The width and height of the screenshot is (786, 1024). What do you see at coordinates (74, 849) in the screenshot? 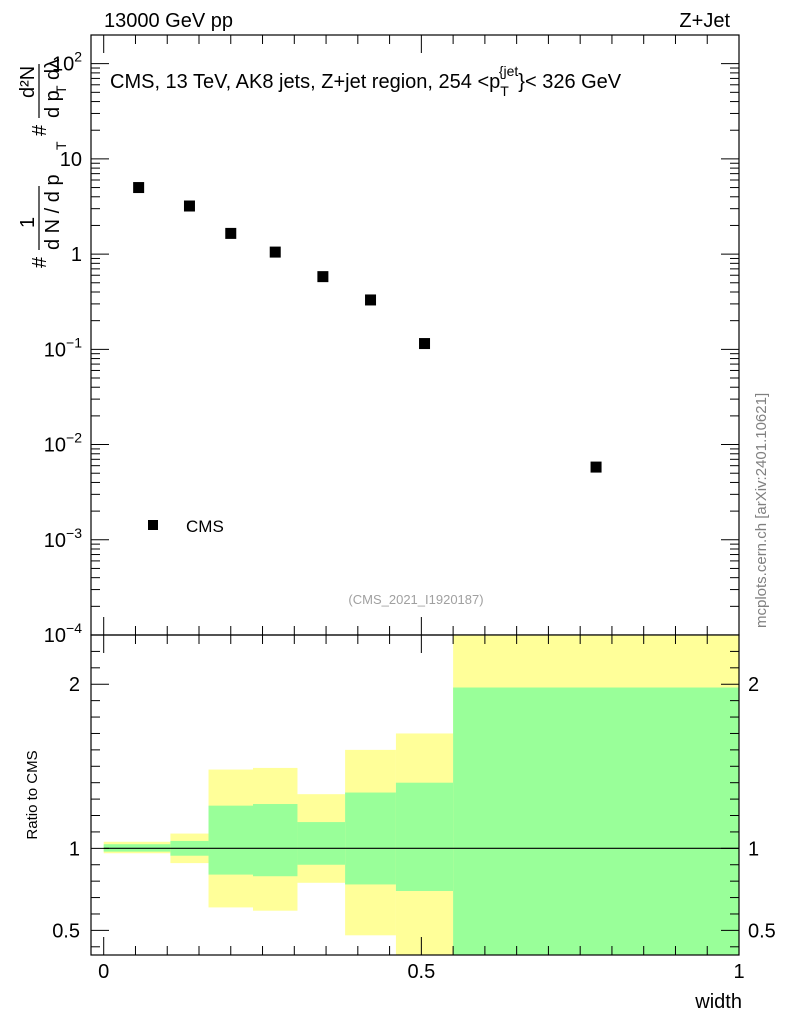
I see `ratio-y-tick-label-left: 1` at bounding box center [74, 849].